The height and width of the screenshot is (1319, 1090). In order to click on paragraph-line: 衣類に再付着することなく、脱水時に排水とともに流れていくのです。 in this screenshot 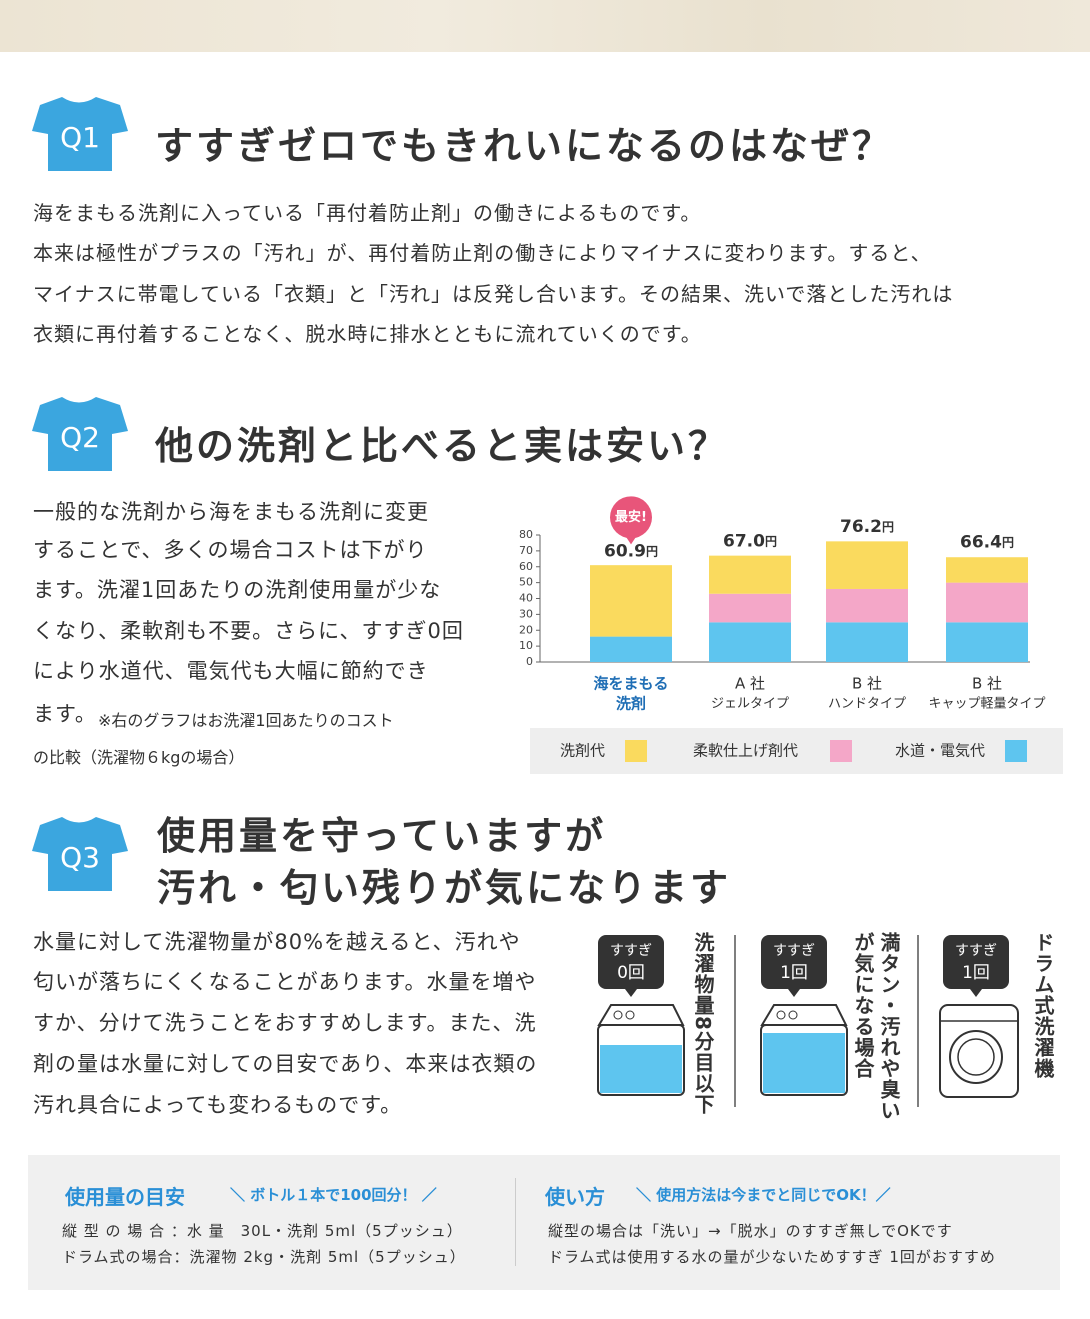, I will do `click(367, 334)`.